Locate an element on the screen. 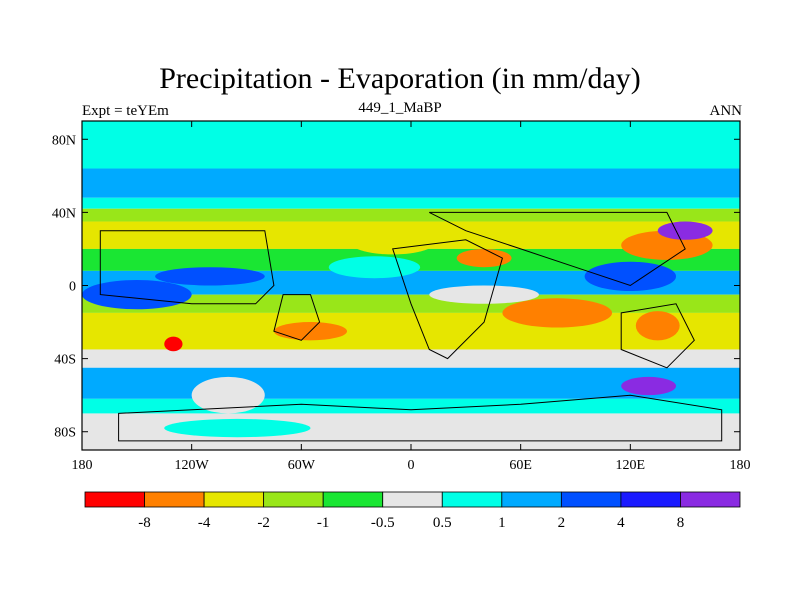  land-outline-eurasia is located at coordinates (557, 249).